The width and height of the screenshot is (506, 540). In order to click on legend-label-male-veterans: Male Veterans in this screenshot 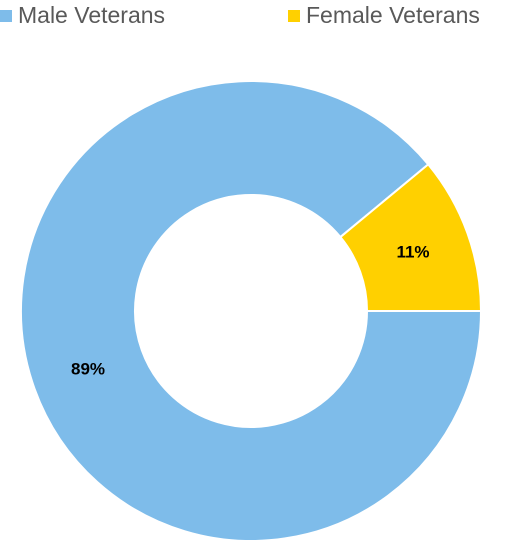, I will do `click(92, 15)`.